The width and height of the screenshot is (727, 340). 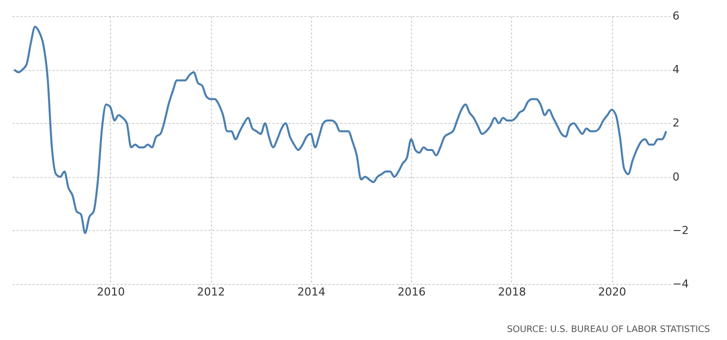 What do you see at coordinates (676, 16) in the screenshot?
I see `y-tick-label: 6` at bounding box center [676, 16].